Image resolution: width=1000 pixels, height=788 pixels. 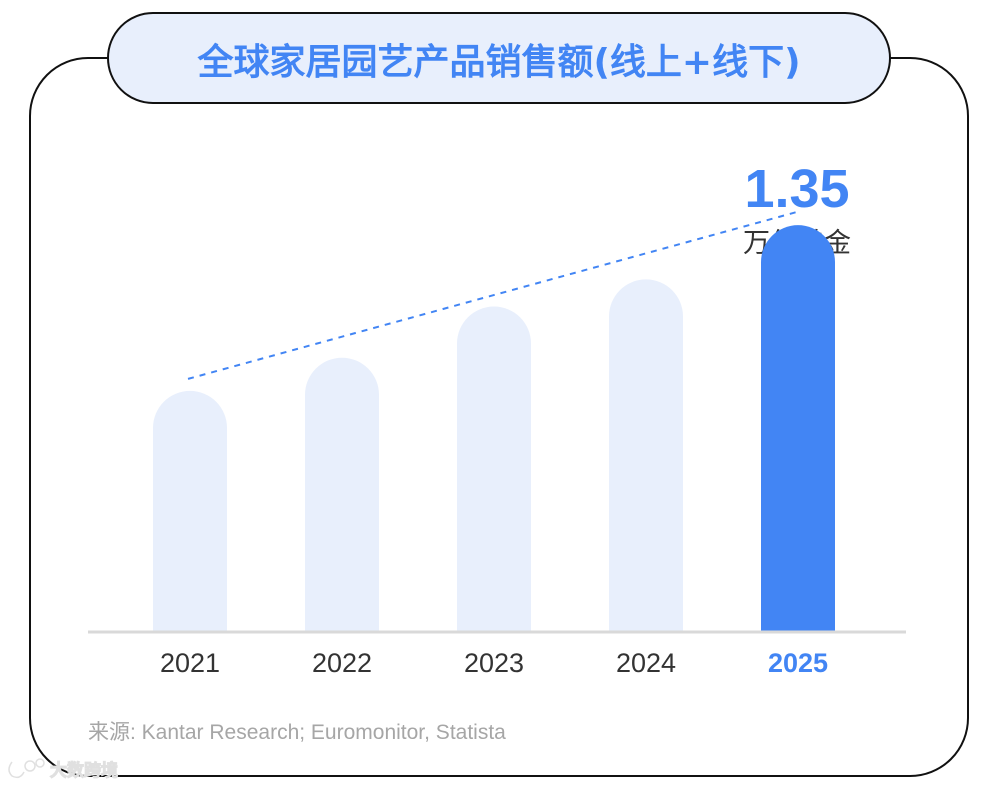 I want to click on title-pill, so click(x=499, y=58).